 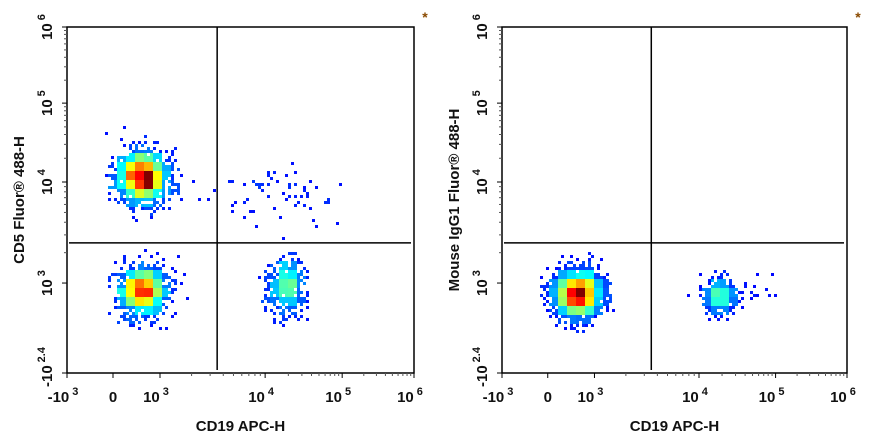 I want to click on y-tick-label: 10 3, so click(x=46, y=283).